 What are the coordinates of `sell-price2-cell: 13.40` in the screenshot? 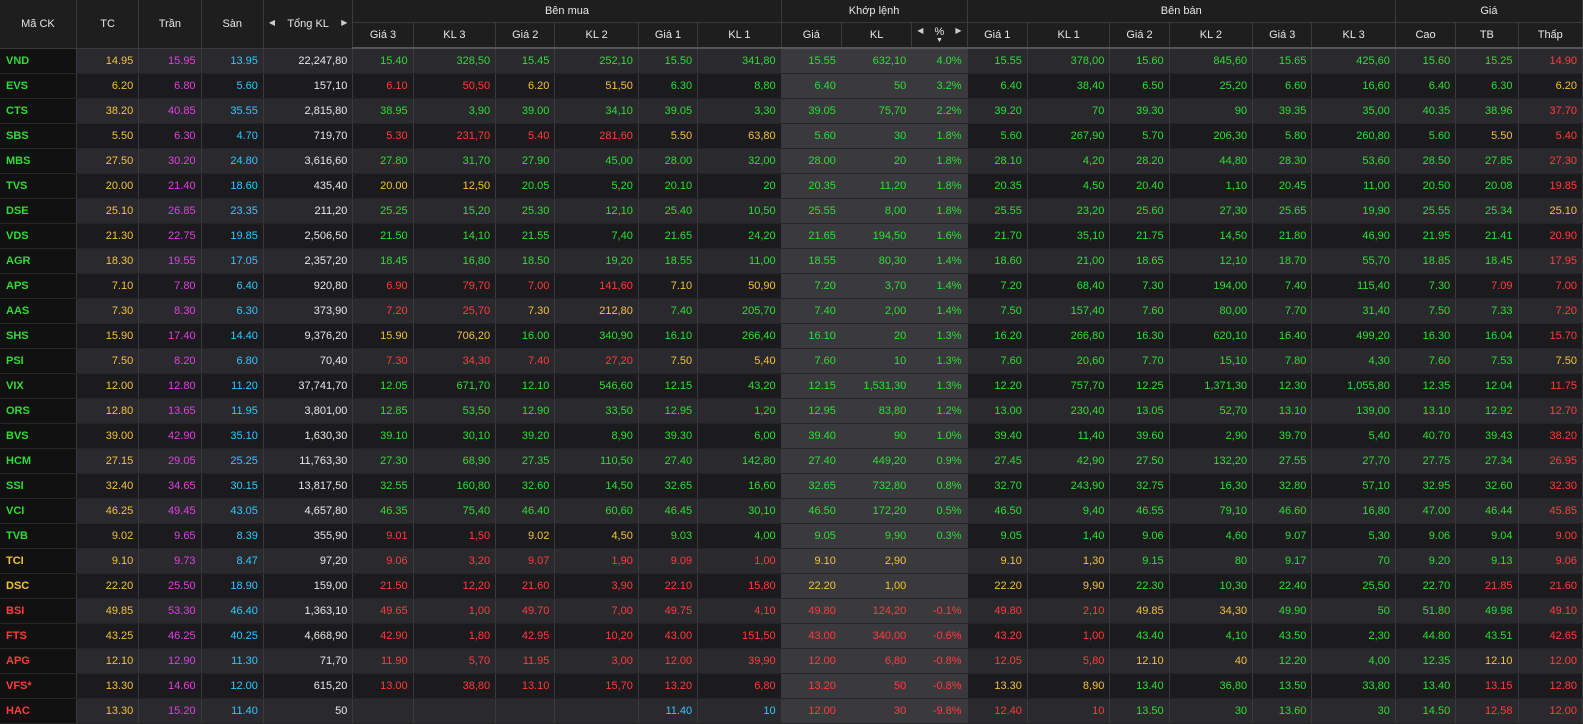 It's located at (1139, 686).